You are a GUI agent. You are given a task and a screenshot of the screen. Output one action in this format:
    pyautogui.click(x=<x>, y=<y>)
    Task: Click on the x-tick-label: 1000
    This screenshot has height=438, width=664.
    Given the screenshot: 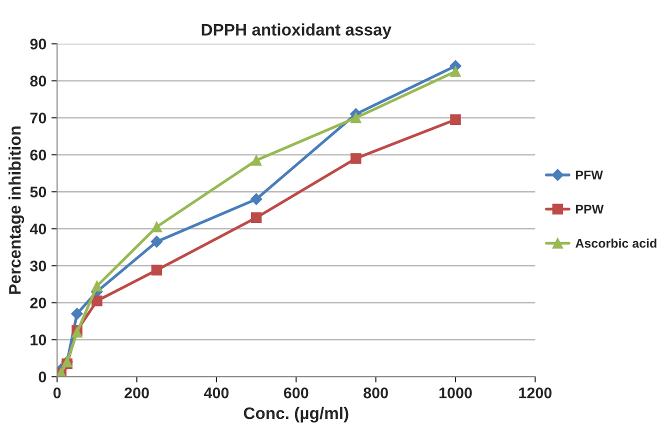 What is the action you would take?
    pyautogui.click(x=455, y=393)
    